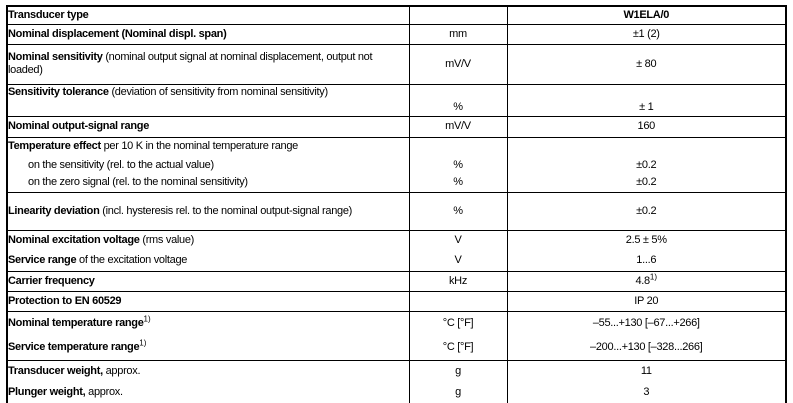  What do you see at coordinates (208, 261) in the screenshot?
I see `row-label: Service range of the excitation voltage` at bounding box center [208, 261].